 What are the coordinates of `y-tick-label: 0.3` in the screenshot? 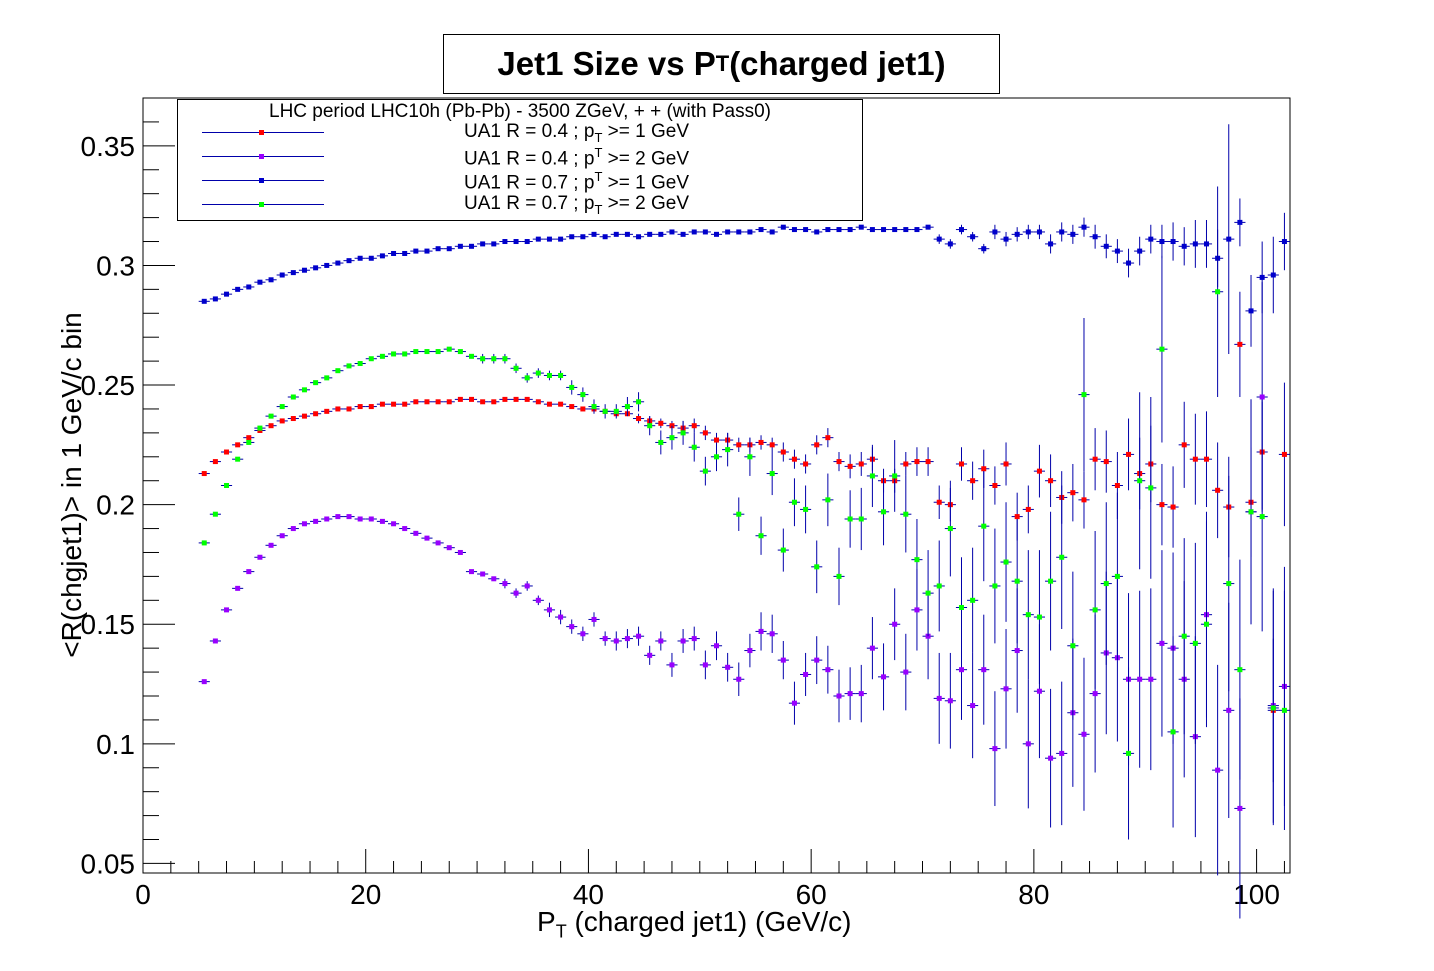 It's located at (115, 265).